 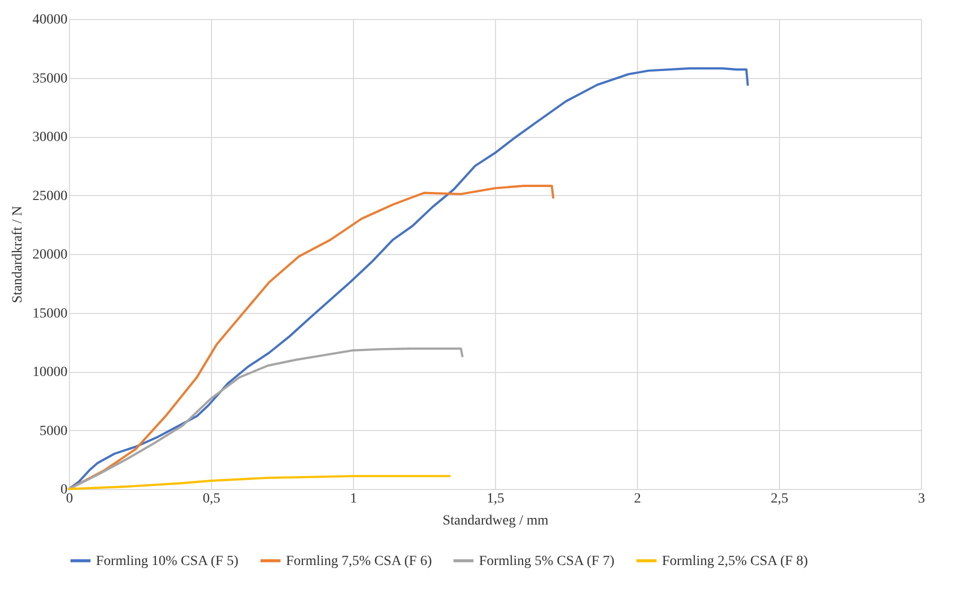 I want to click on legend-label: Formling 10% CSA (F 5), so click(x=167, y=561).